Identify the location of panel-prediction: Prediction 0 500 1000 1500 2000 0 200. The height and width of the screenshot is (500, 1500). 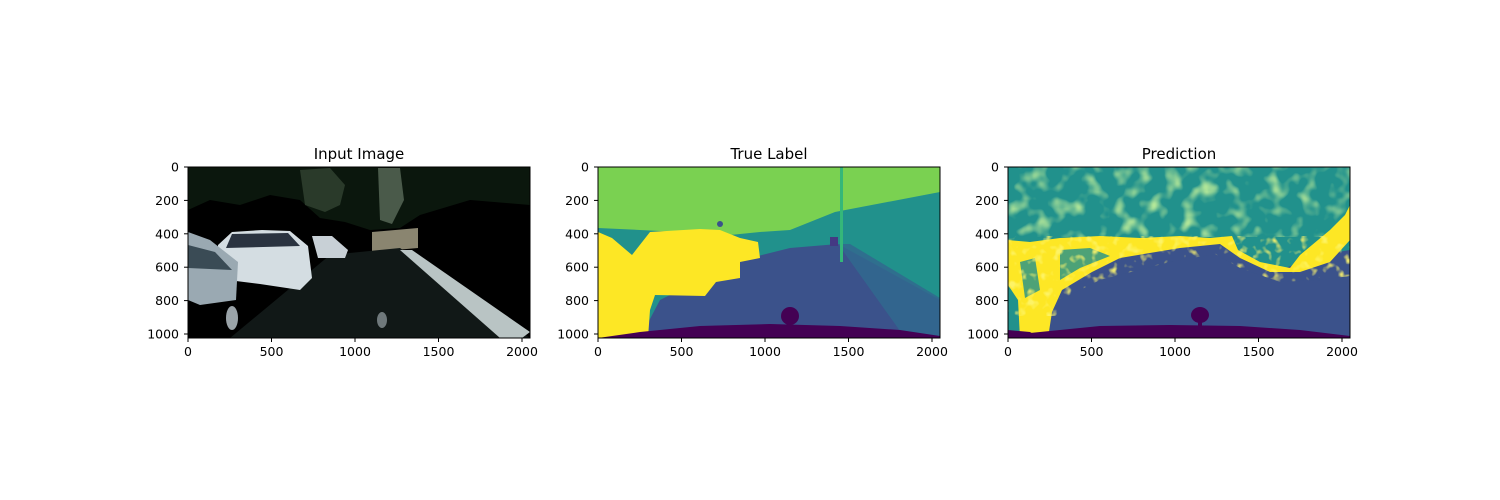
(1162, 252).